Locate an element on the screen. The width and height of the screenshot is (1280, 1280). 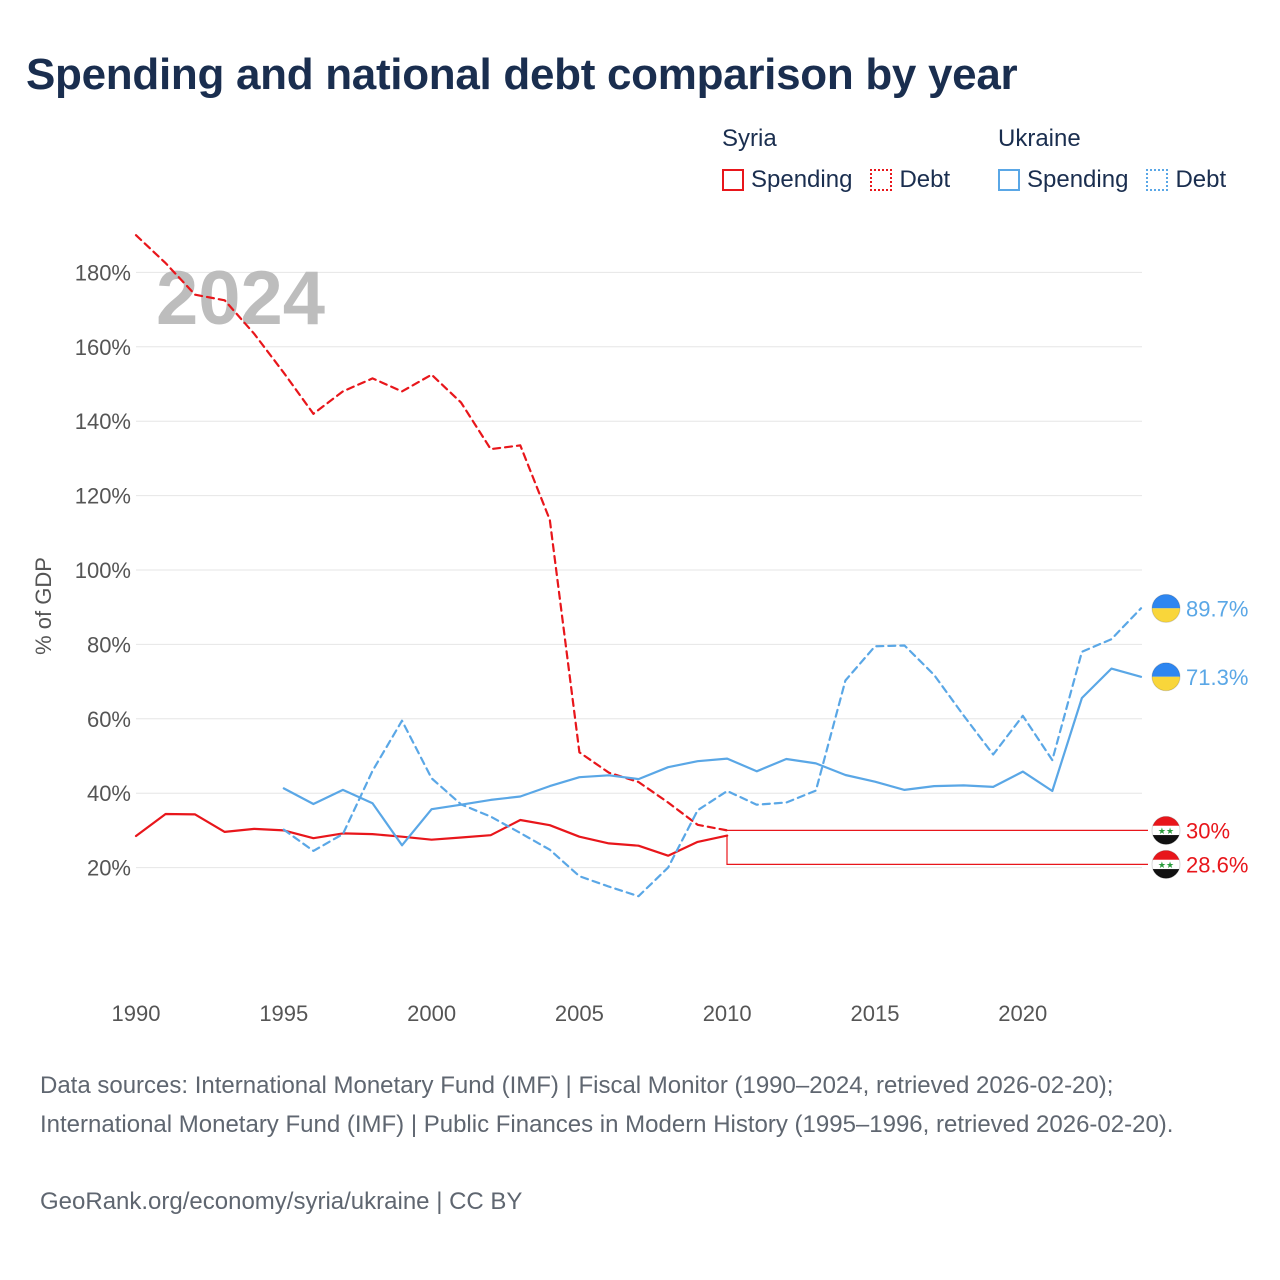
label-connectors is located at coordinates (937, 847).